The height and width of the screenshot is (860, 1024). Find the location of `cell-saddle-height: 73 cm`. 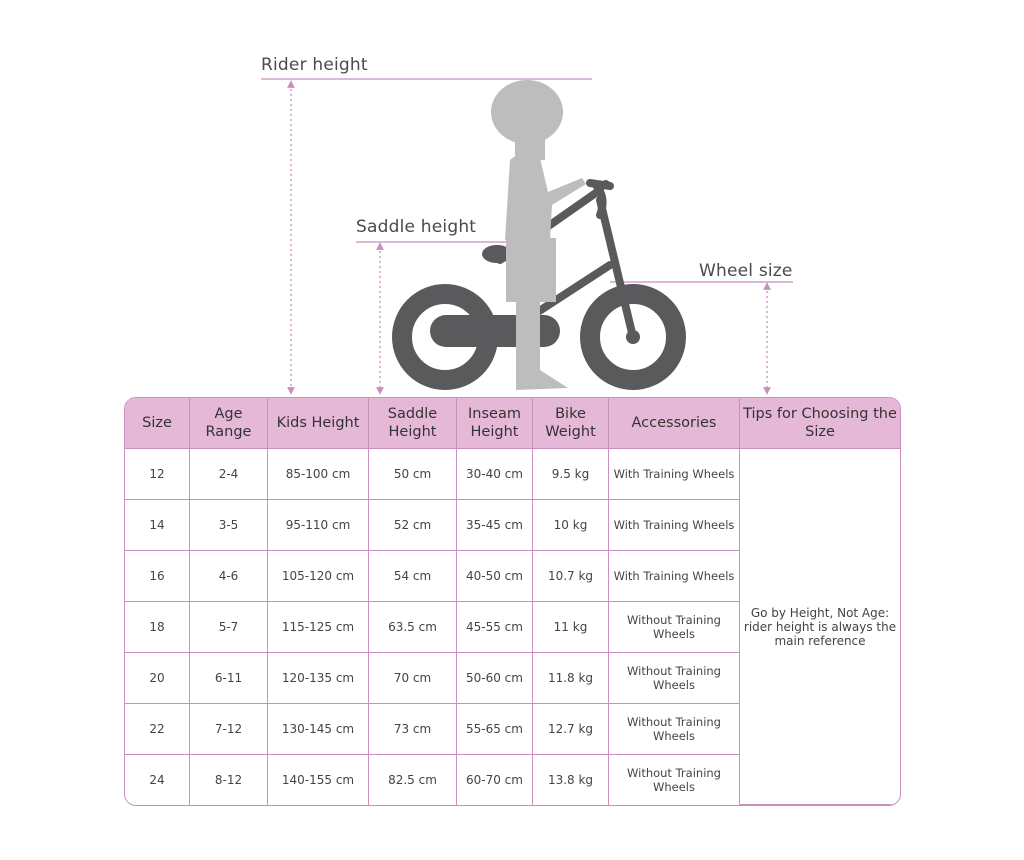

cell-saddle-height: 73 cm is located at coordinates (413, 729).